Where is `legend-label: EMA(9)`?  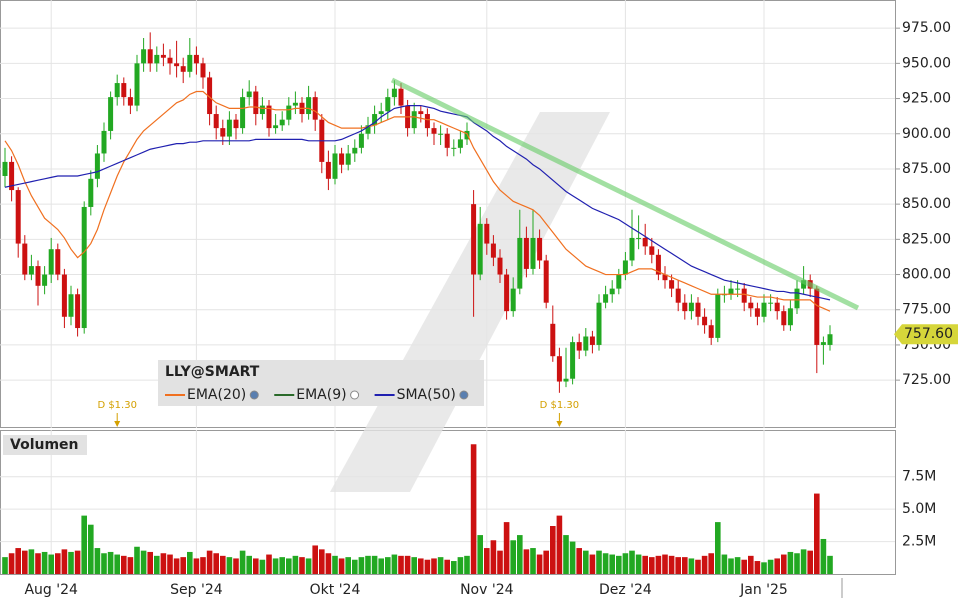
legend-label: EMA(9) is located at coordinates (321, 395).